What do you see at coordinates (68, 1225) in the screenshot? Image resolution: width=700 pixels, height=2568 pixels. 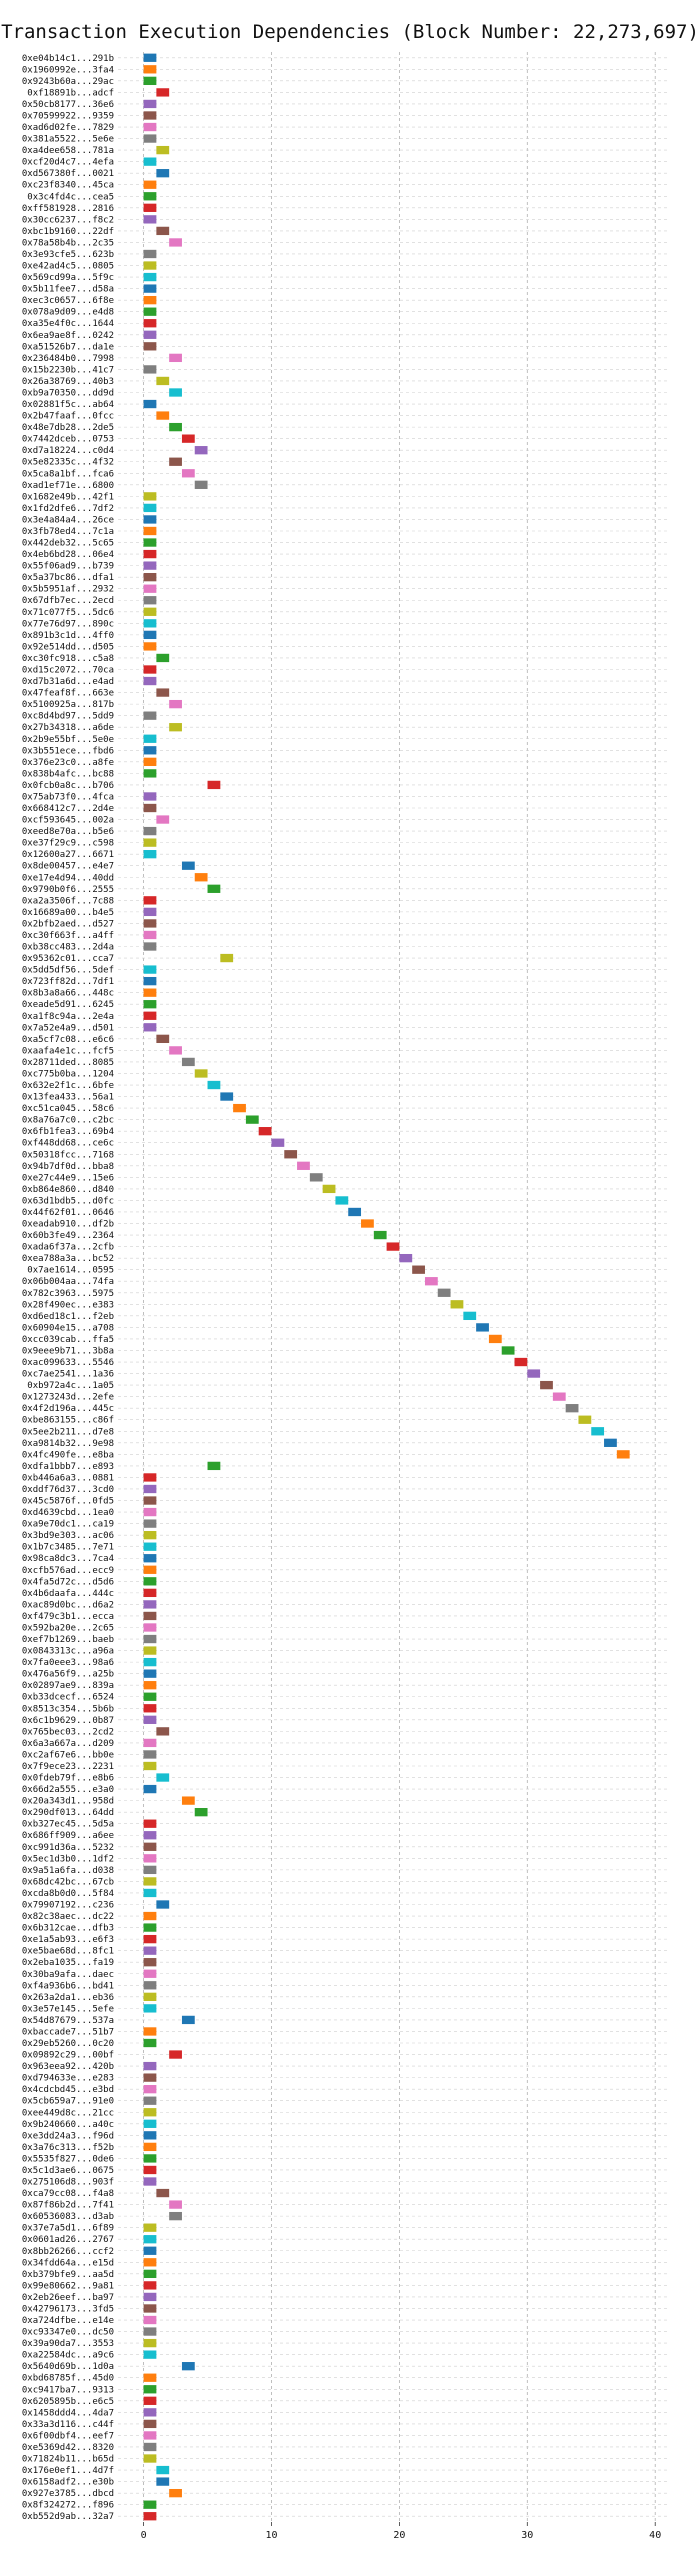 I see `tx-label: 0xeadab910...df2b` at bounding box center [68, 1225].